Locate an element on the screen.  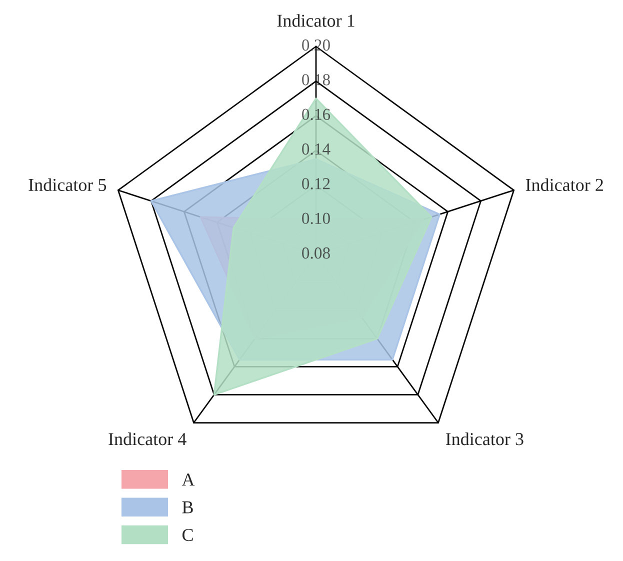
spoke-label: Indicator 4 is located at coordinates (147, 439).